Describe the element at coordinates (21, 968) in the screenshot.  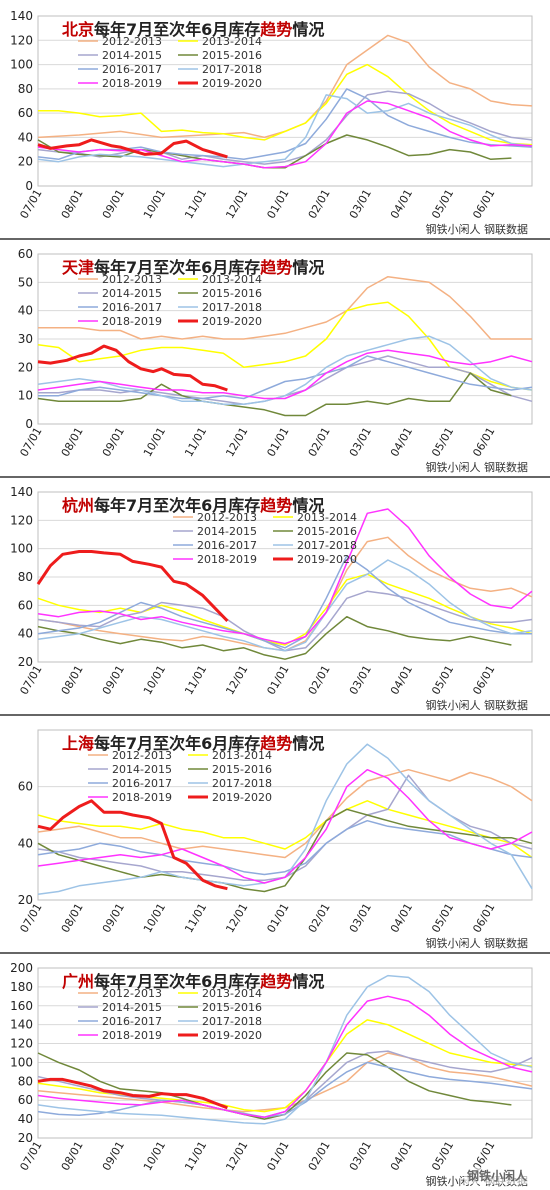
I see `y-tick-label: 200` at that location.